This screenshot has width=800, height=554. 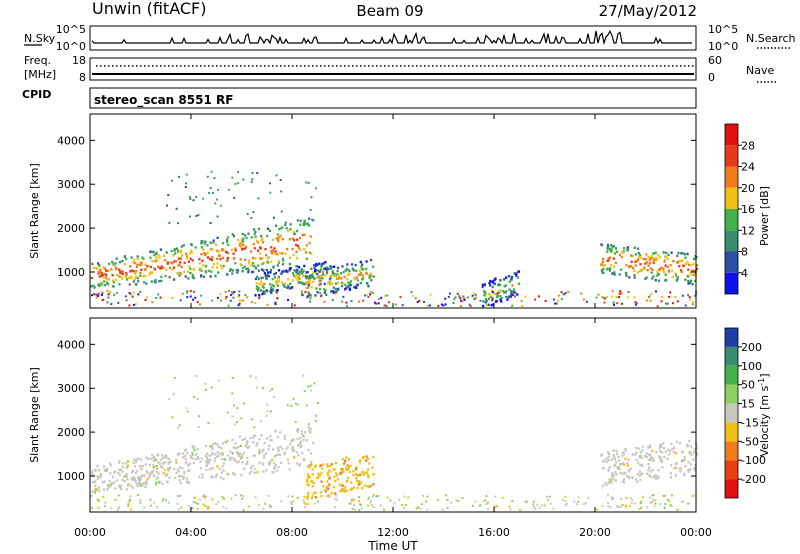 What do you see at coordinates (71, 432) in the screenshot?
I see `y-tick-label: 2000` at bounding box center [71, 432].